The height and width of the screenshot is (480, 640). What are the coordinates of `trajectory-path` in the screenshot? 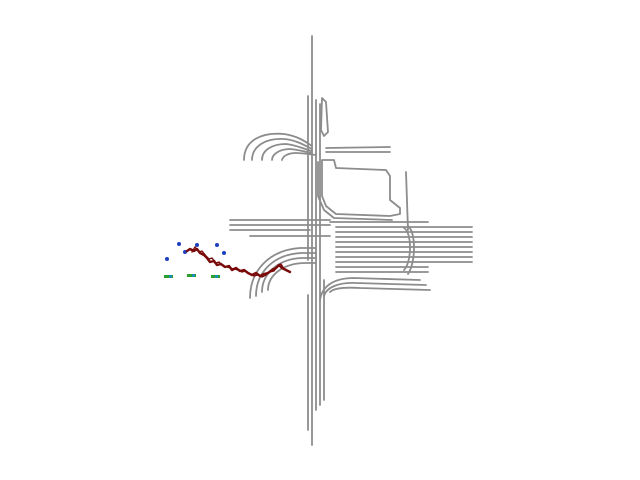 It's located at (238, 262).